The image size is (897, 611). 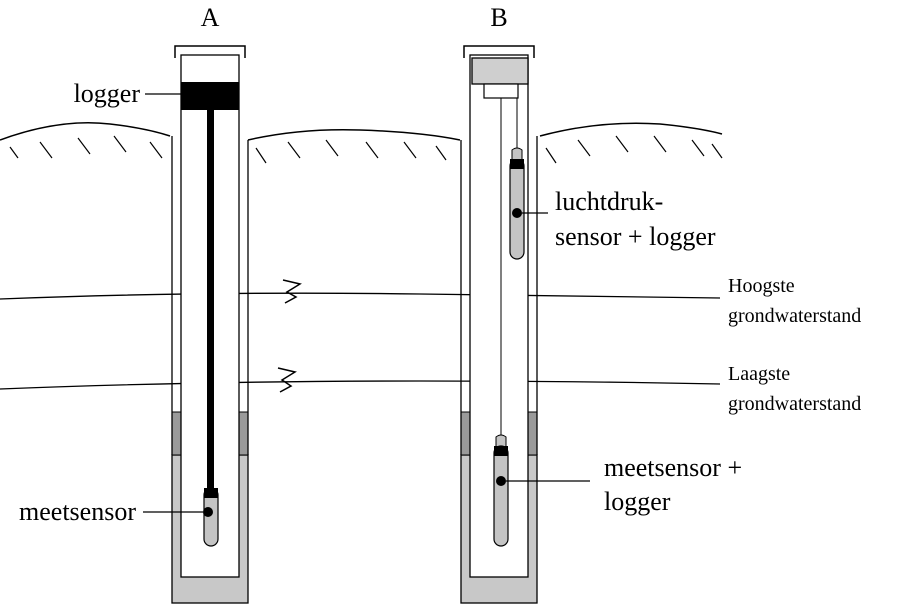 I want to click on well-a, so click(x=210, y=324).